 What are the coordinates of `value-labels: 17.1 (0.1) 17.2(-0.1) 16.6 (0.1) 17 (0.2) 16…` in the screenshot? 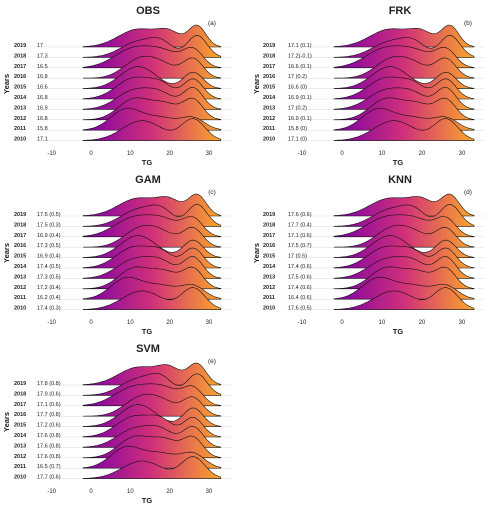 It's located at (300, 93).